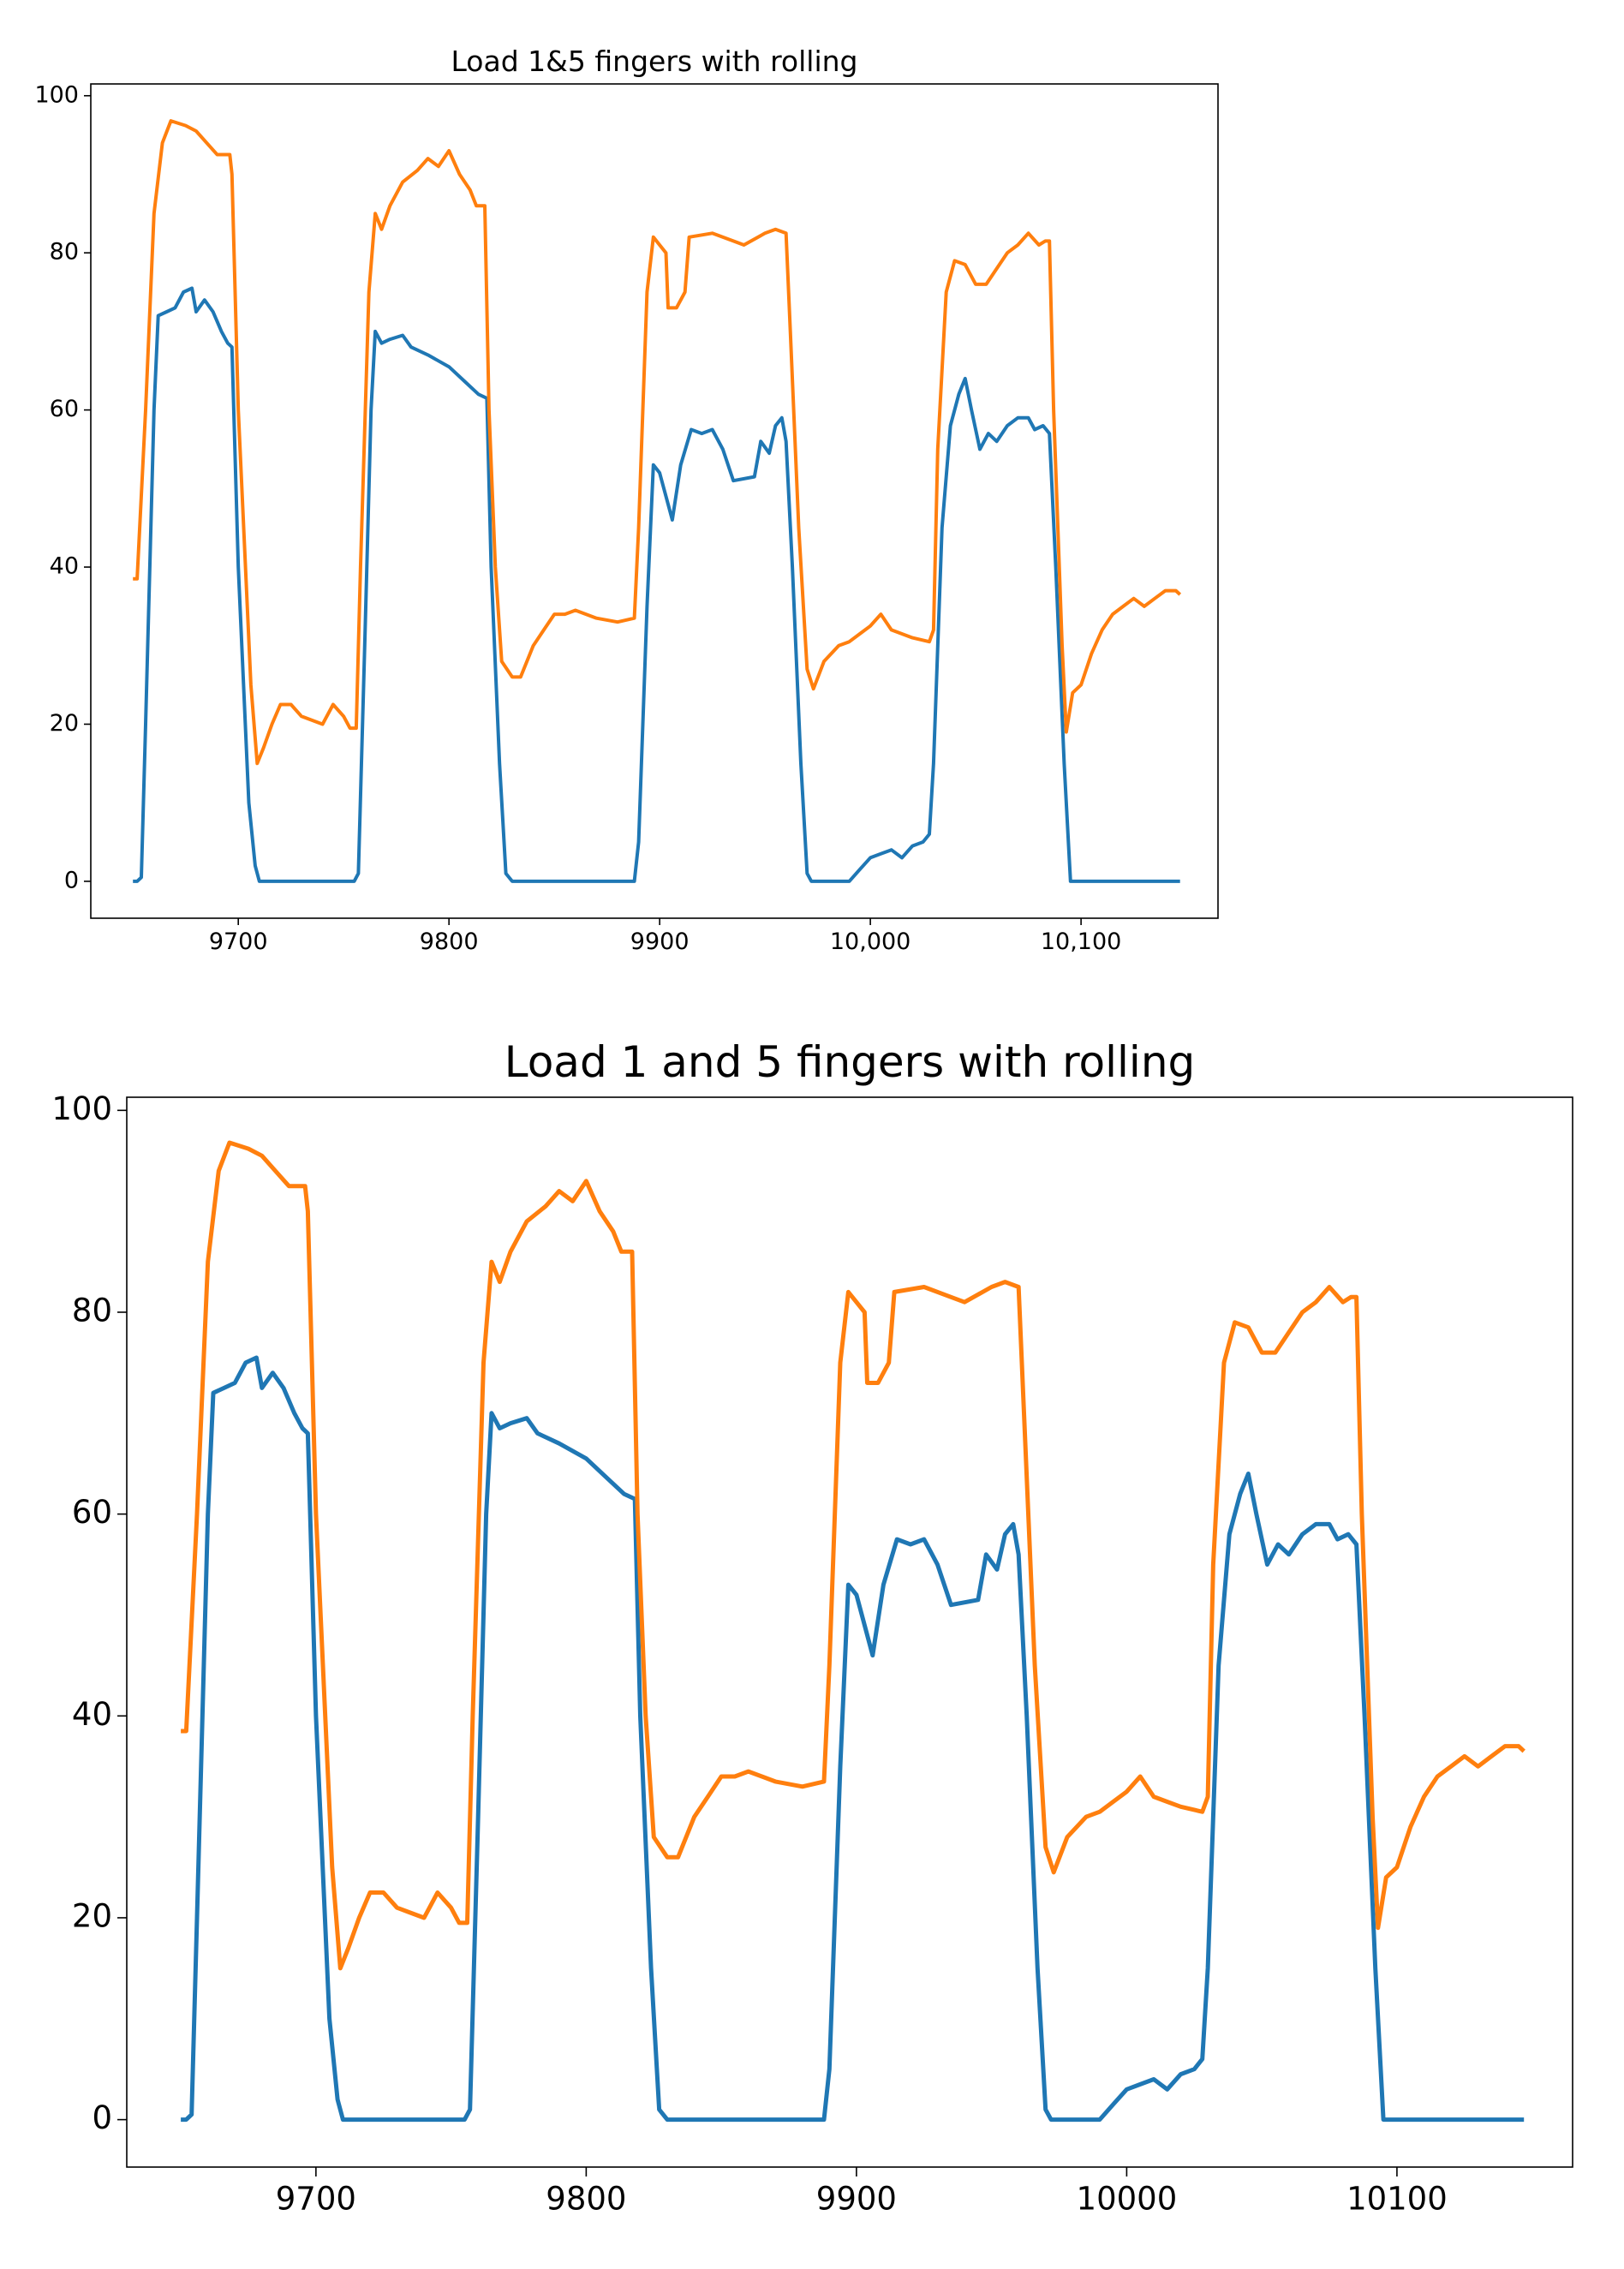 The height and width of the screenshot is (2269, 1624). What do you see at coordinates (1081, 942) in the screenshot?
I see `x-tick-label: 10,100` at bounding box center [1081, 942].